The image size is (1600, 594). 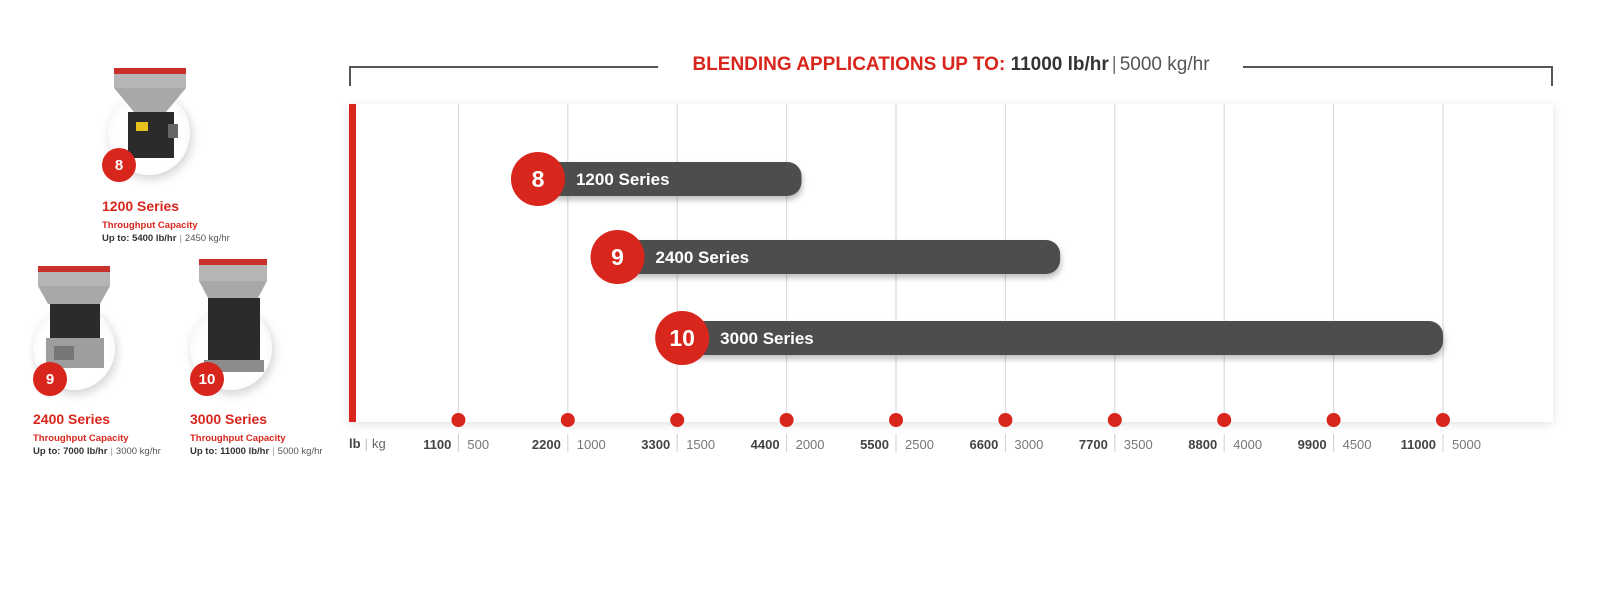 What do you see at coordinates (1028, 444) in the screenshot?
I see `x-tick-label-kg: 3000` at bounding box center [1028, 444].